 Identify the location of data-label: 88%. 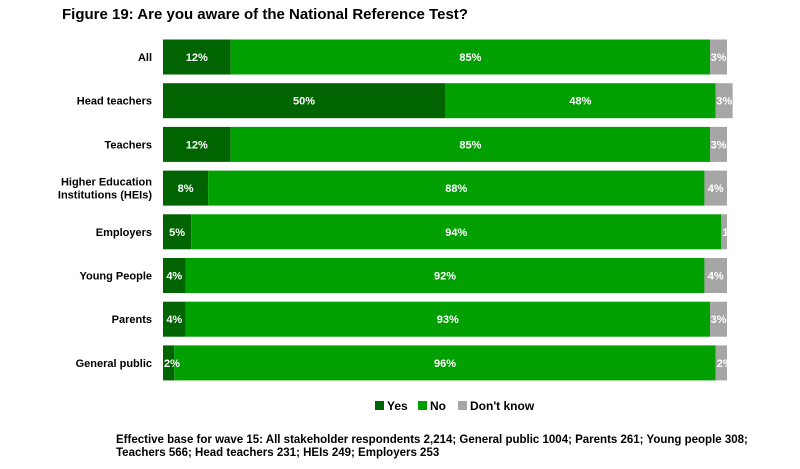
(456, 189).